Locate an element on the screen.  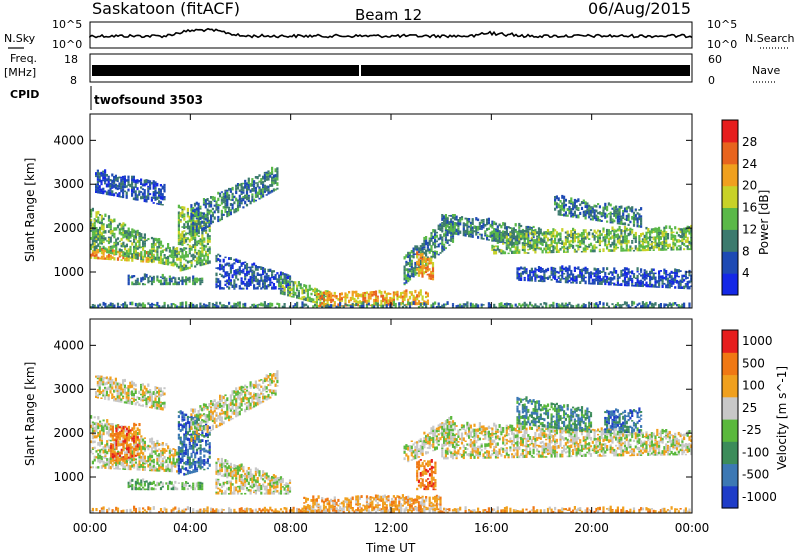
cpid-value: twofsound 3503 is located at coordinates (148, 100).